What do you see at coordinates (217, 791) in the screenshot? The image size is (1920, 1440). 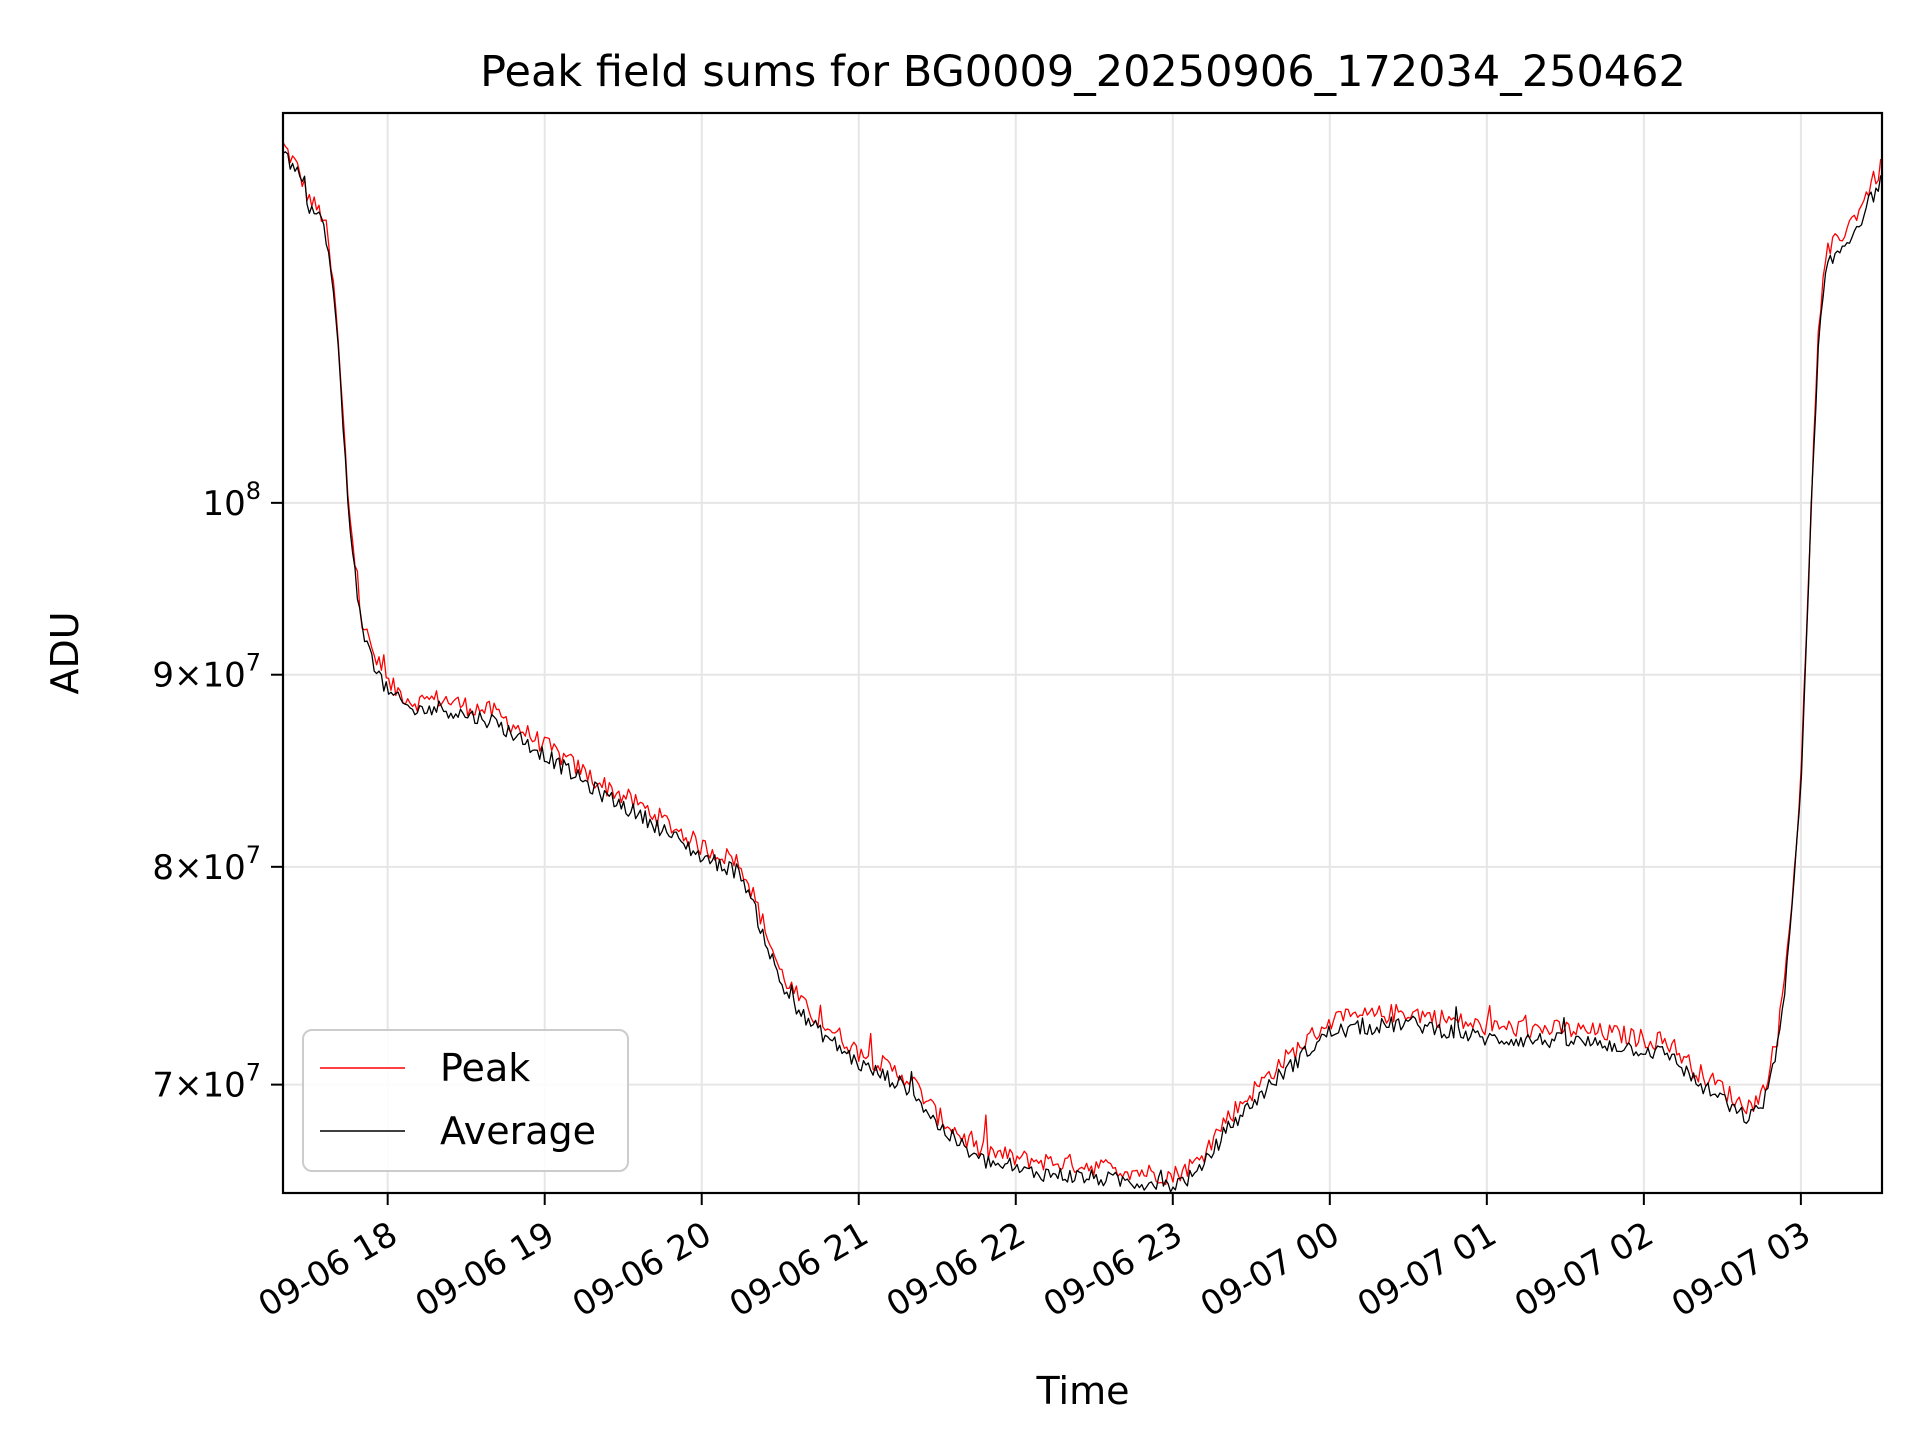 I see `y-axis: 7×107 8×107 9×107 108` at bounding box center [217, 791].